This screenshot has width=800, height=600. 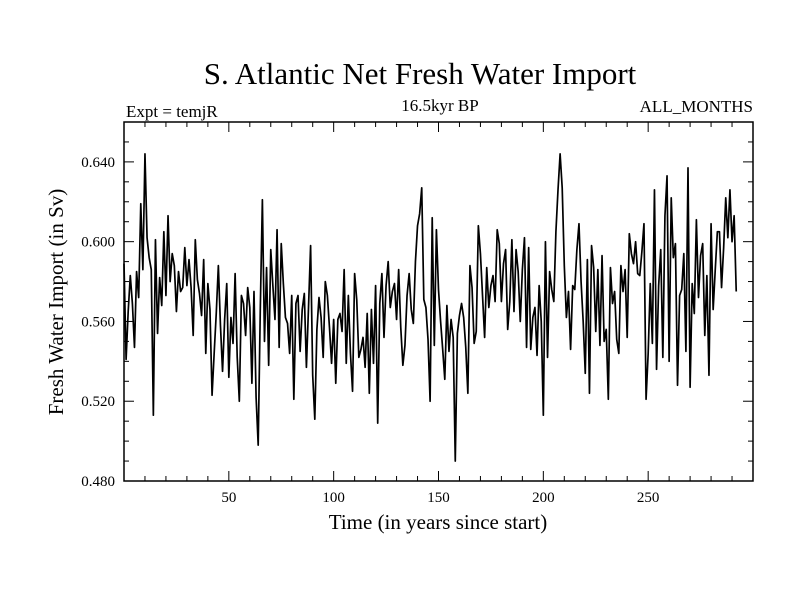 I want to click on experiment-label: Expt = temjR, so click(x=172, y=111).